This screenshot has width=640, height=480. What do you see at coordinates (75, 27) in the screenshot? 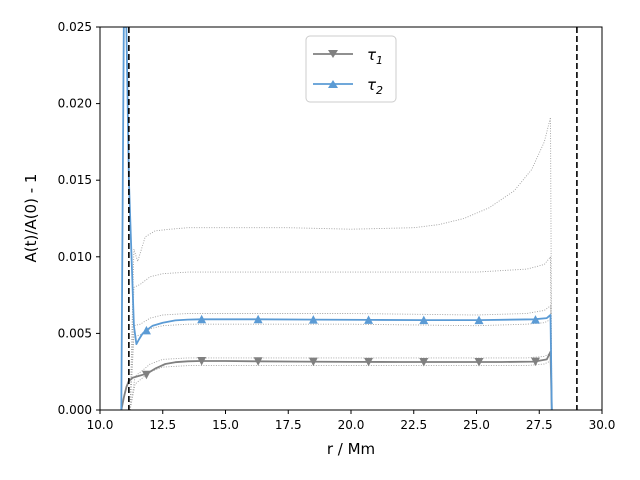
I see `y-tick-label: 0.025` at bounding box center [75, 27].